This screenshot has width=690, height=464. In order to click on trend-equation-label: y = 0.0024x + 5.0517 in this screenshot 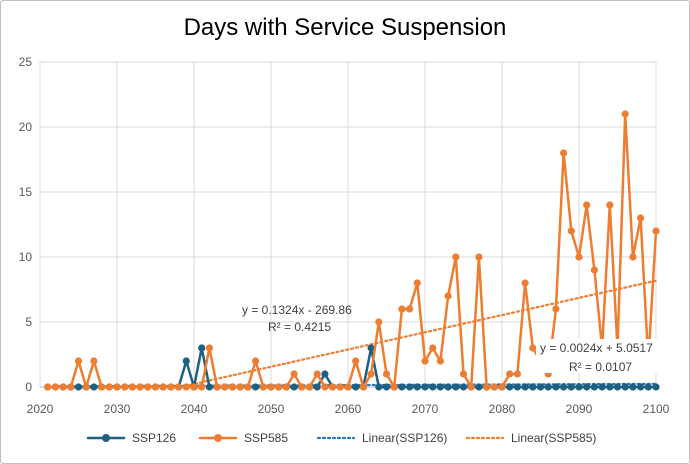, I will do `click(596, 348)`.